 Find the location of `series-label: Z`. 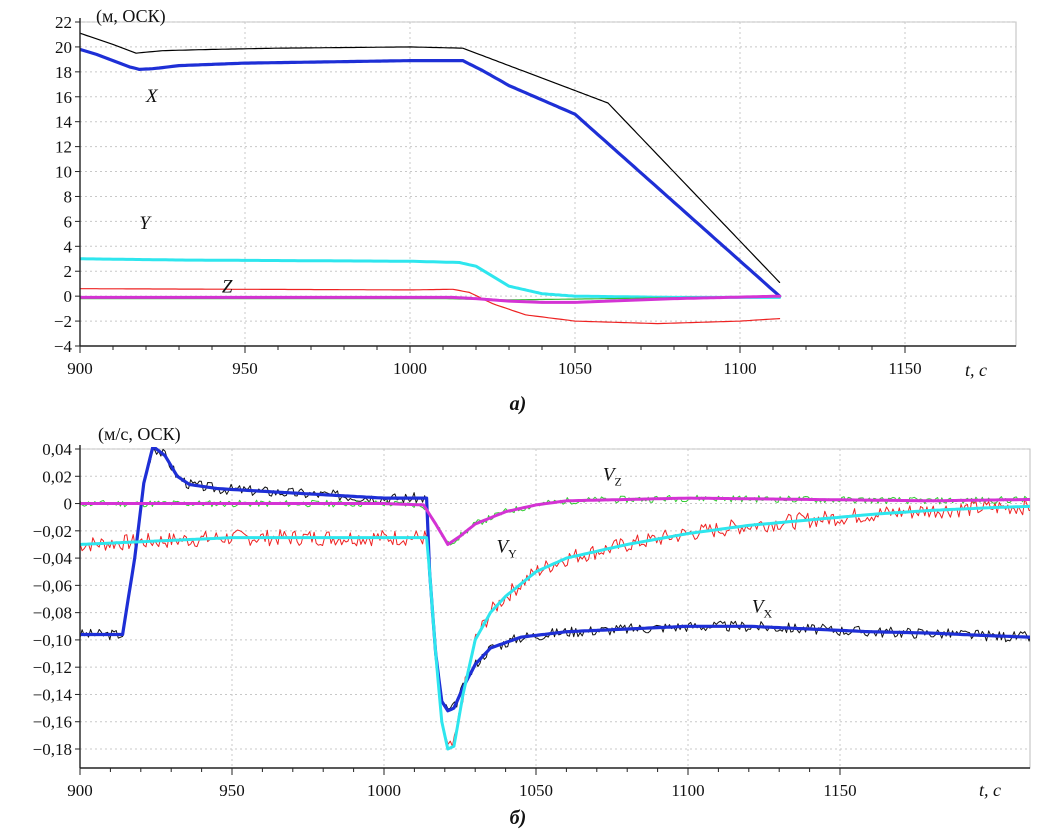

series-label: Z is located at coordinates (227, 286).